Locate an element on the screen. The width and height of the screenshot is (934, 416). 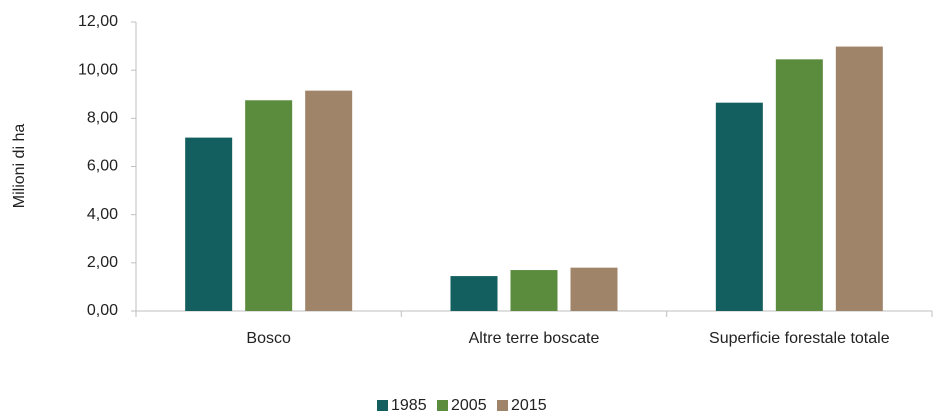
x-tick-label: Superficie forestale totale is located at coordinates (799, 338).